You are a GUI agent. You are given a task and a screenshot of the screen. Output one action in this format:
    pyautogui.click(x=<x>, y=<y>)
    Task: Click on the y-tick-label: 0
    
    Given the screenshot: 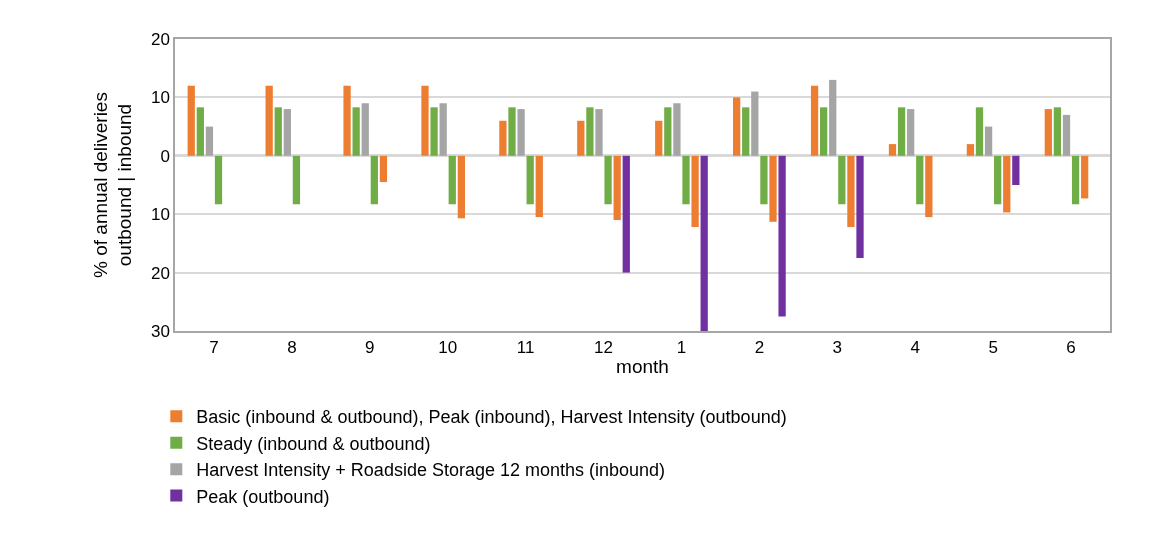 What is the action you would take?
    pyautogui.click(x=165, y=156)
    